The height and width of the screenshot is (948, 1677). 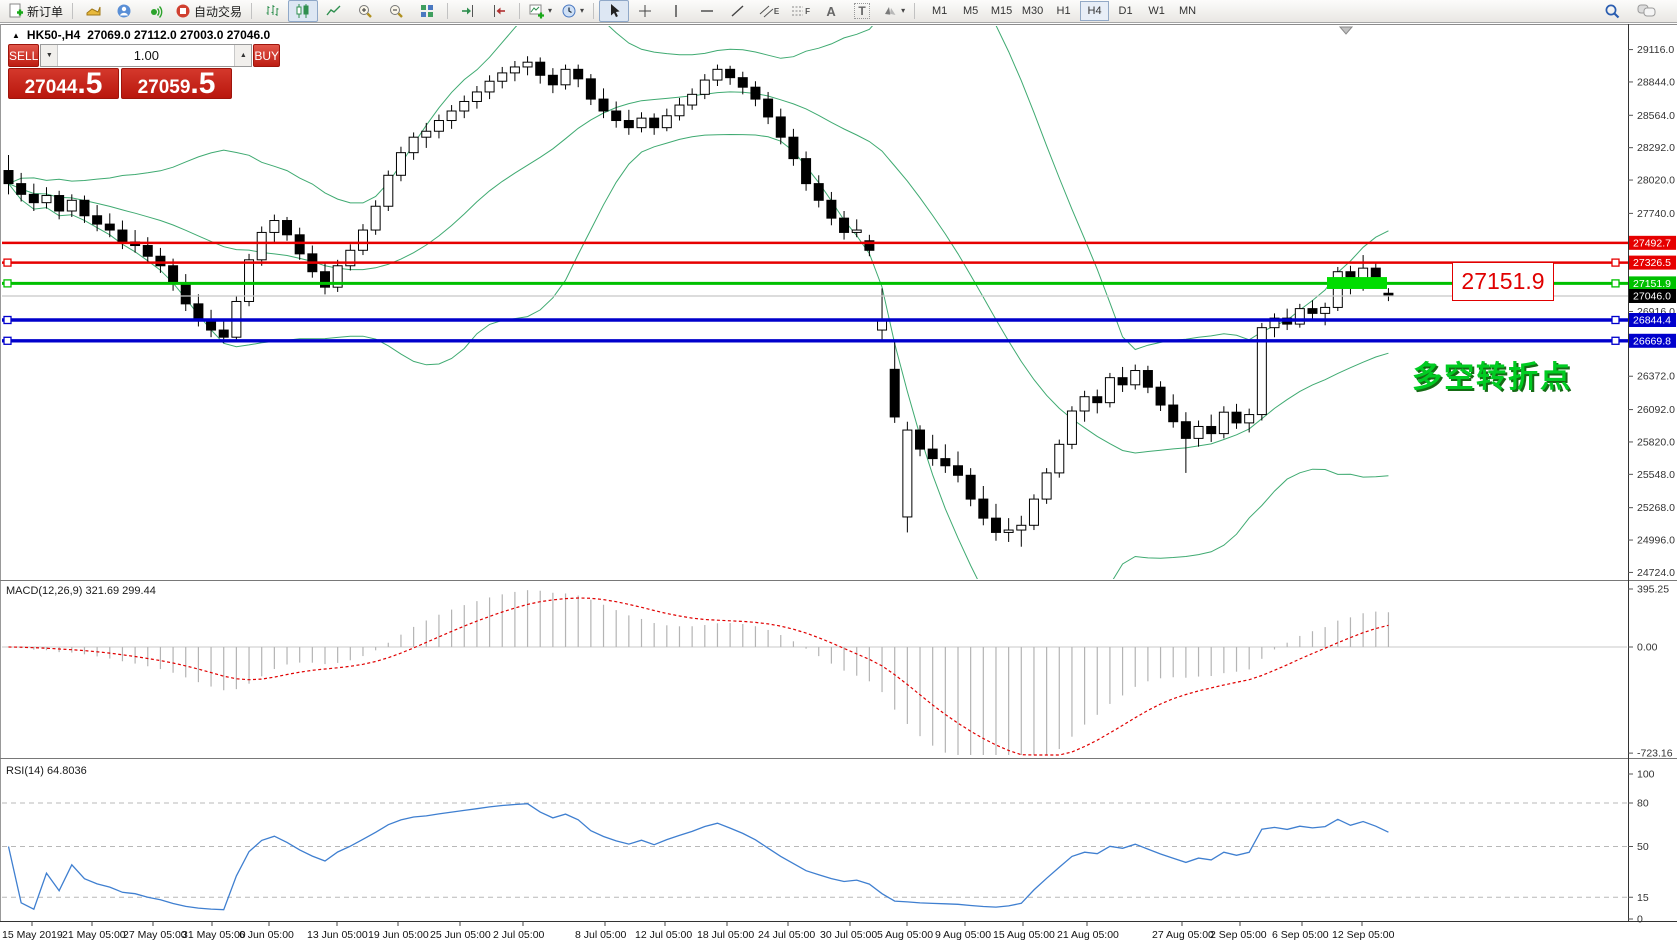 I want to click on buy-button: BUY, so click(x=267, y=55).